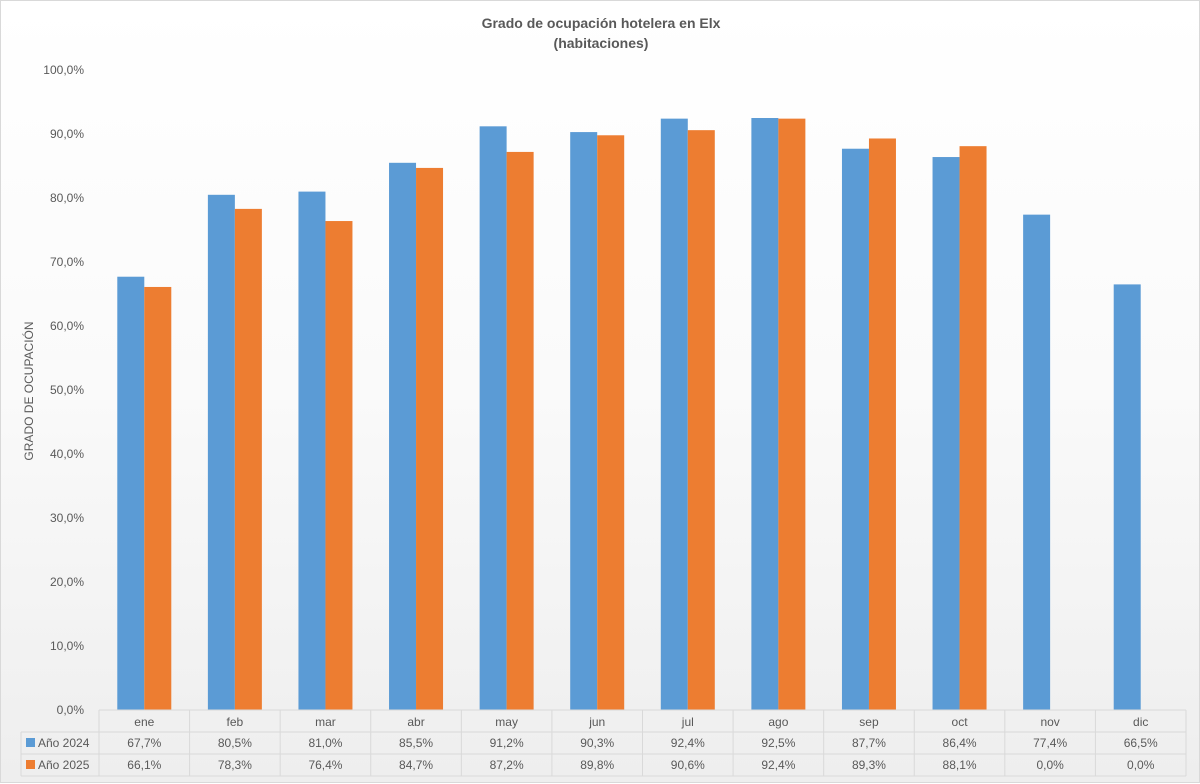 The image size is (1200, 784). Describe the element at coordinates (144, 743) in the screenshot. I see `table-cell: 67,7%` at that location.